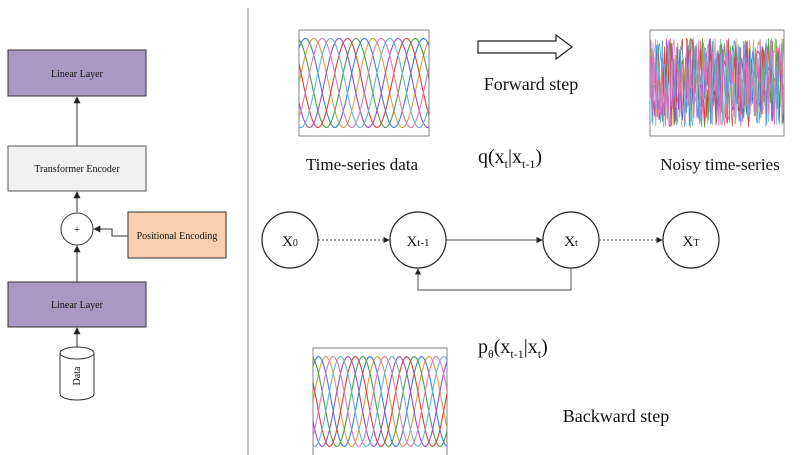 Image resolution: width=808 pixels, height=455 pixels. I want to click on transformer-encoder-label: Transformer Encoder, so click(77, 169).